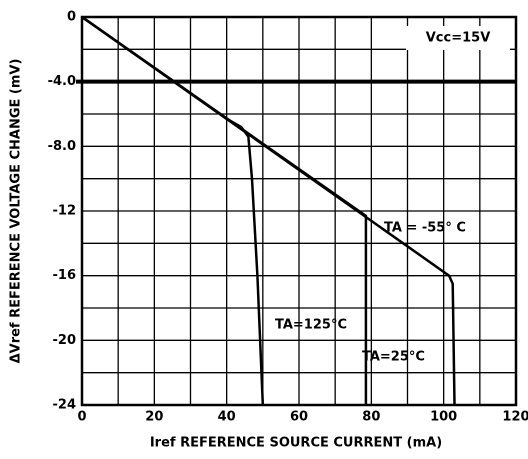 The image size is (528, 459). I want to click on series-label: TA=125°C, so click(311, 325).